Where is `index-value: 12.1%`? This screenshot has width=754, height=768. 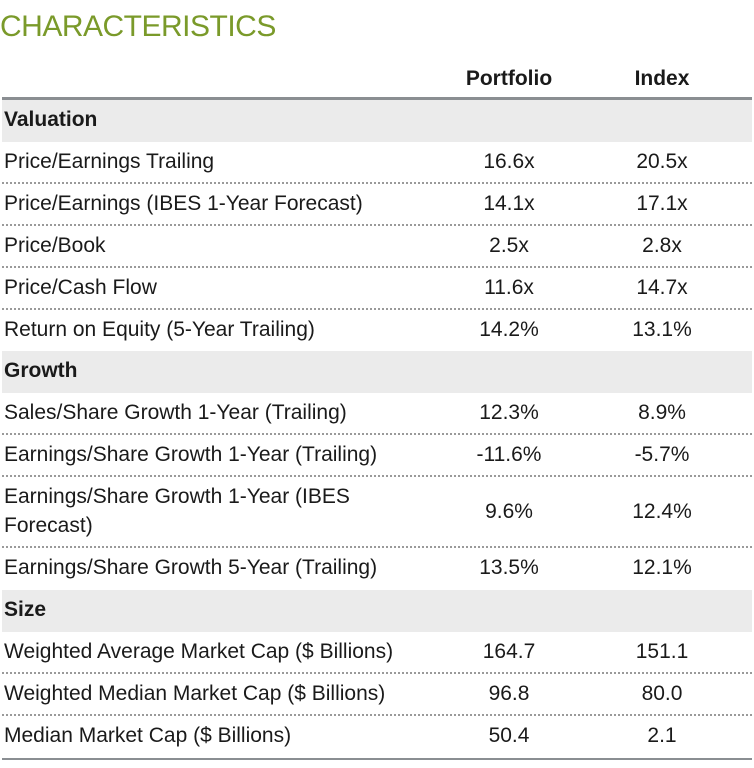 index-value: 12.1% is located at coordinates (662, 567).